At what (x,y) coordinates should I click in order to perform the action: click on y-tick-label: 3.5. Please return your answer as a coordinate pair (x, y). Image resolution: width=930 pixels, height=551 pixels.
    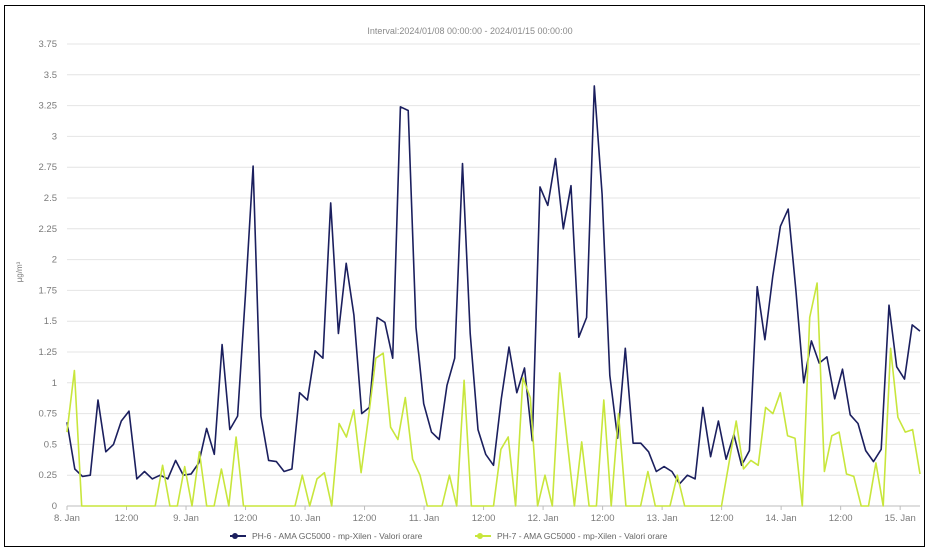
    Looking at the image, I should click on (50, 75).